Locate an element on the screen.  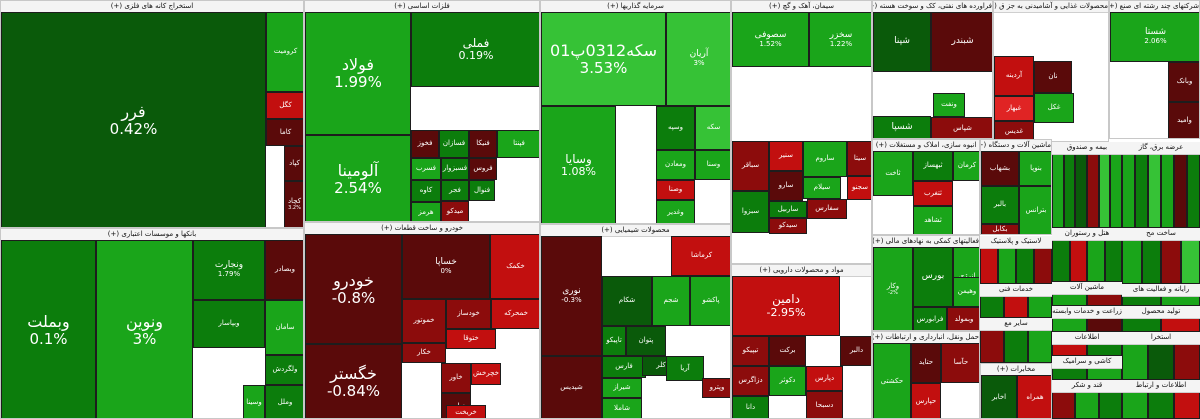
stock-tile: سکه0312پ01 3.53% is located at coordinates (603, 59).